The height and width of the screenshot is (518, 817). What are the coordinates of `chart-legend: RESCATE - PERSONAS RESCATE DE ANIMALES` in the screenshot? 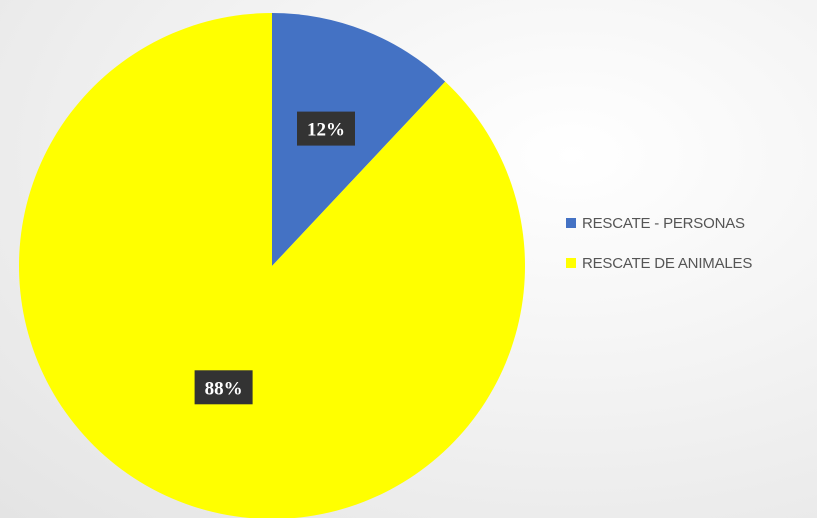 It's located at (659, 250).